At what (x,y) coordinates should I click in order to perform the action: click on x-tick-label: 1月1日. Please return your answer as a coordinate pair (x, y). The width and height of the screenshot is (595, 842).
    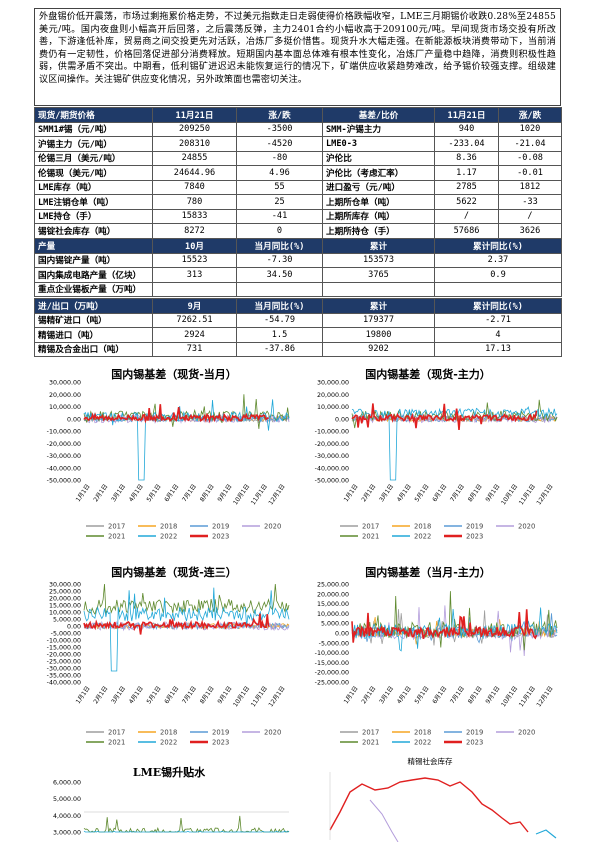
    Looking at the image, I should click on (351, 695).